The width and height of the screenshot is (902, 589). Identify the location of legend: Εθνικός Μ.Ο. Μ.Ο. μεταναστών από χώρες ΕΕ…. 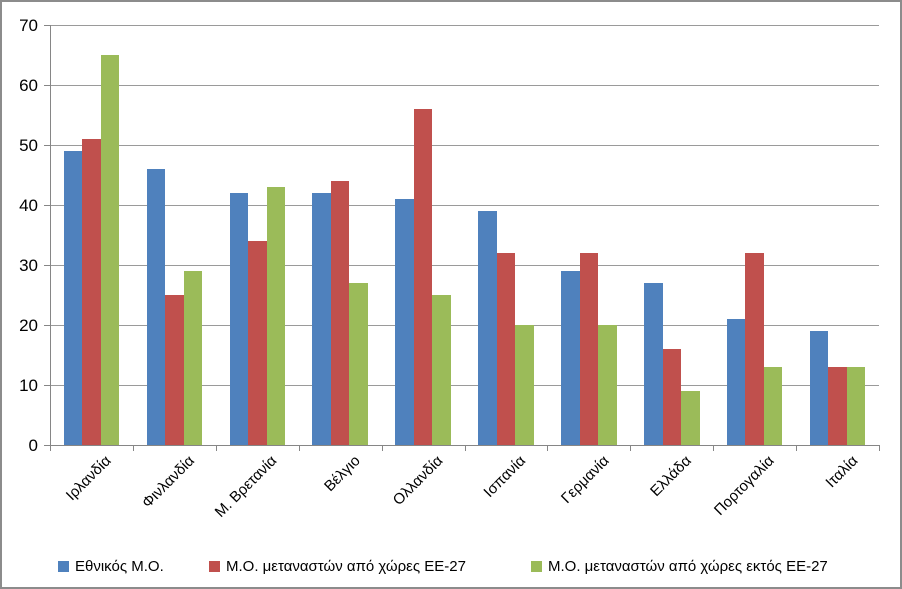
(451, 570).